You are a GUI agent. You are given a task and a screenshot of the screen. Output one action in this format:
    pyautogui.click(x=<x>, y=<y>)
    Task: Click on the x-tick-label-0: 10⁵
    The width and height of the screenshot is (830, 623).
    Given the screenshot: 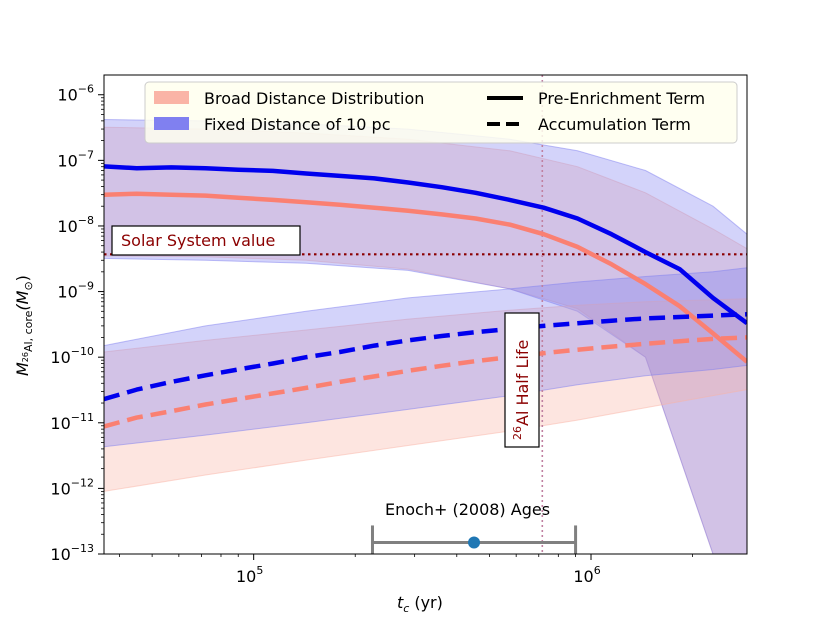 What is the action you would take?
    pyautogui.click(x=249, y=575)
    